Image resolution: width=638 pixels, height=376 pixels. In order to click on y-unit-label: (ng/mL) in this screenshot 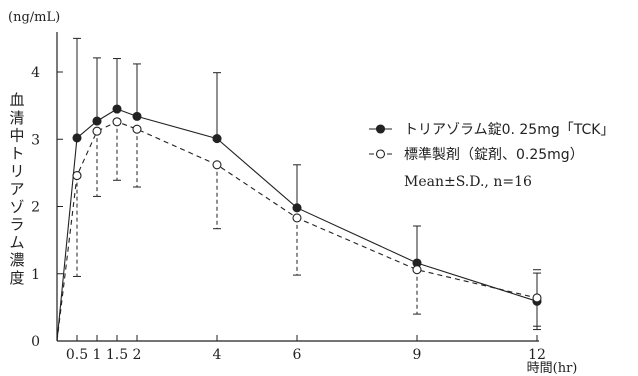, I will do `click(34, 17)`.